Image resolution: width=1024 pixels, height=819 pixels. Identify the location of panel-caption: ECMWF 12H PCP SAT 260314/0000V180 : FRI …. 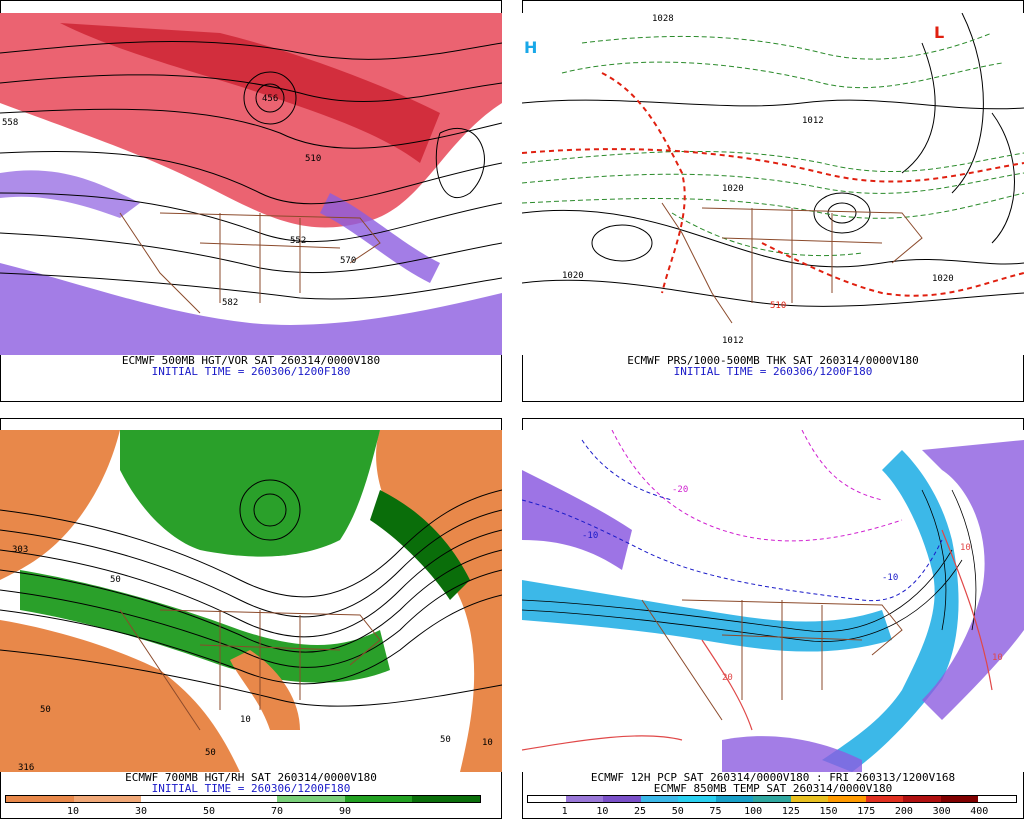
(773, 777).